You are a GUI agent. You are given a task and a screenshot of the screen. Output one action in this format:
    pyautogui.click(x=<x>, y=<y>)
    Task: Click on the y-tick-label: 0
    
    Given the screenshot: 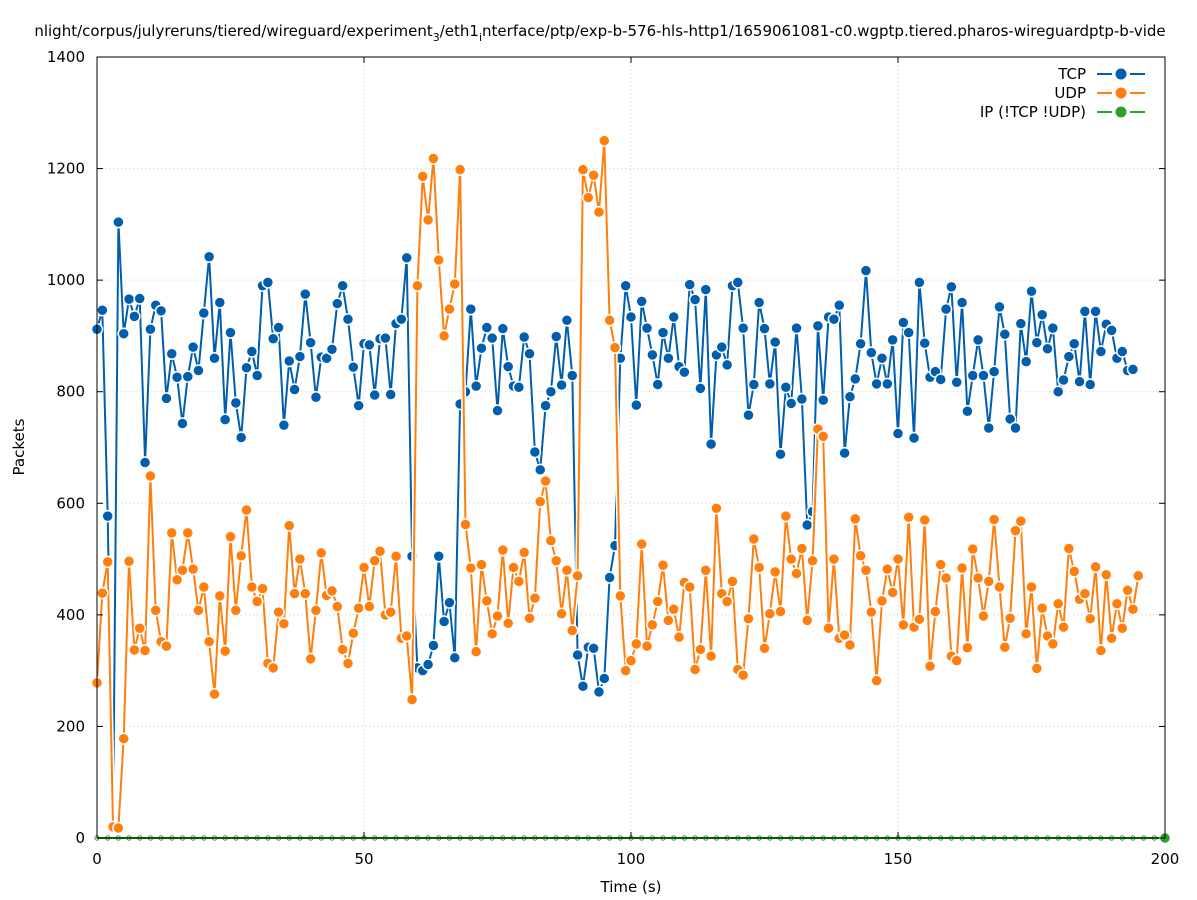 What is the action you would take?
    pyautogui.click(x=80, y=838)
    